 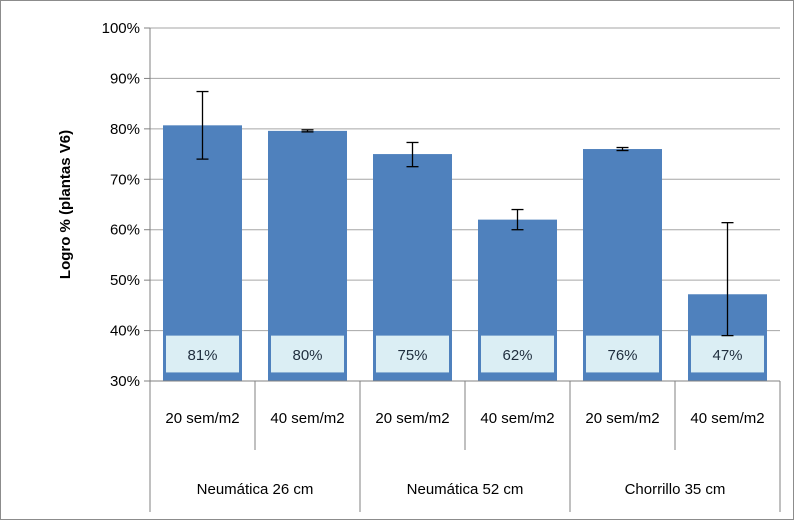 I want to click on data-label: 76%, so click(x=622, y=355).